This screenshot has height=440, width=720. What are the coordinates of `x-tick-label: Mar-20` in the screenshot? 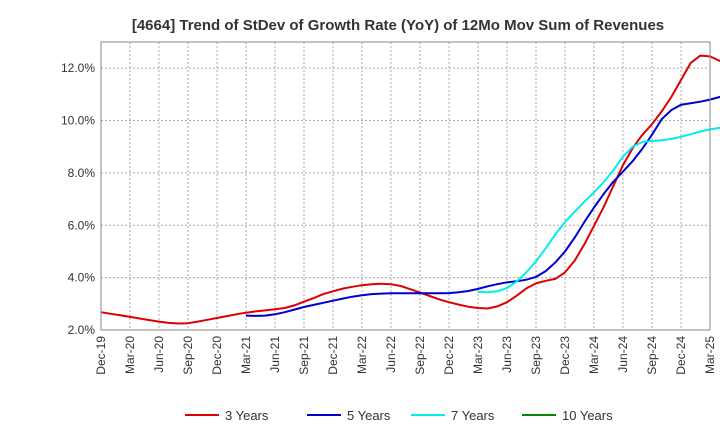 It's located at (130, 355).